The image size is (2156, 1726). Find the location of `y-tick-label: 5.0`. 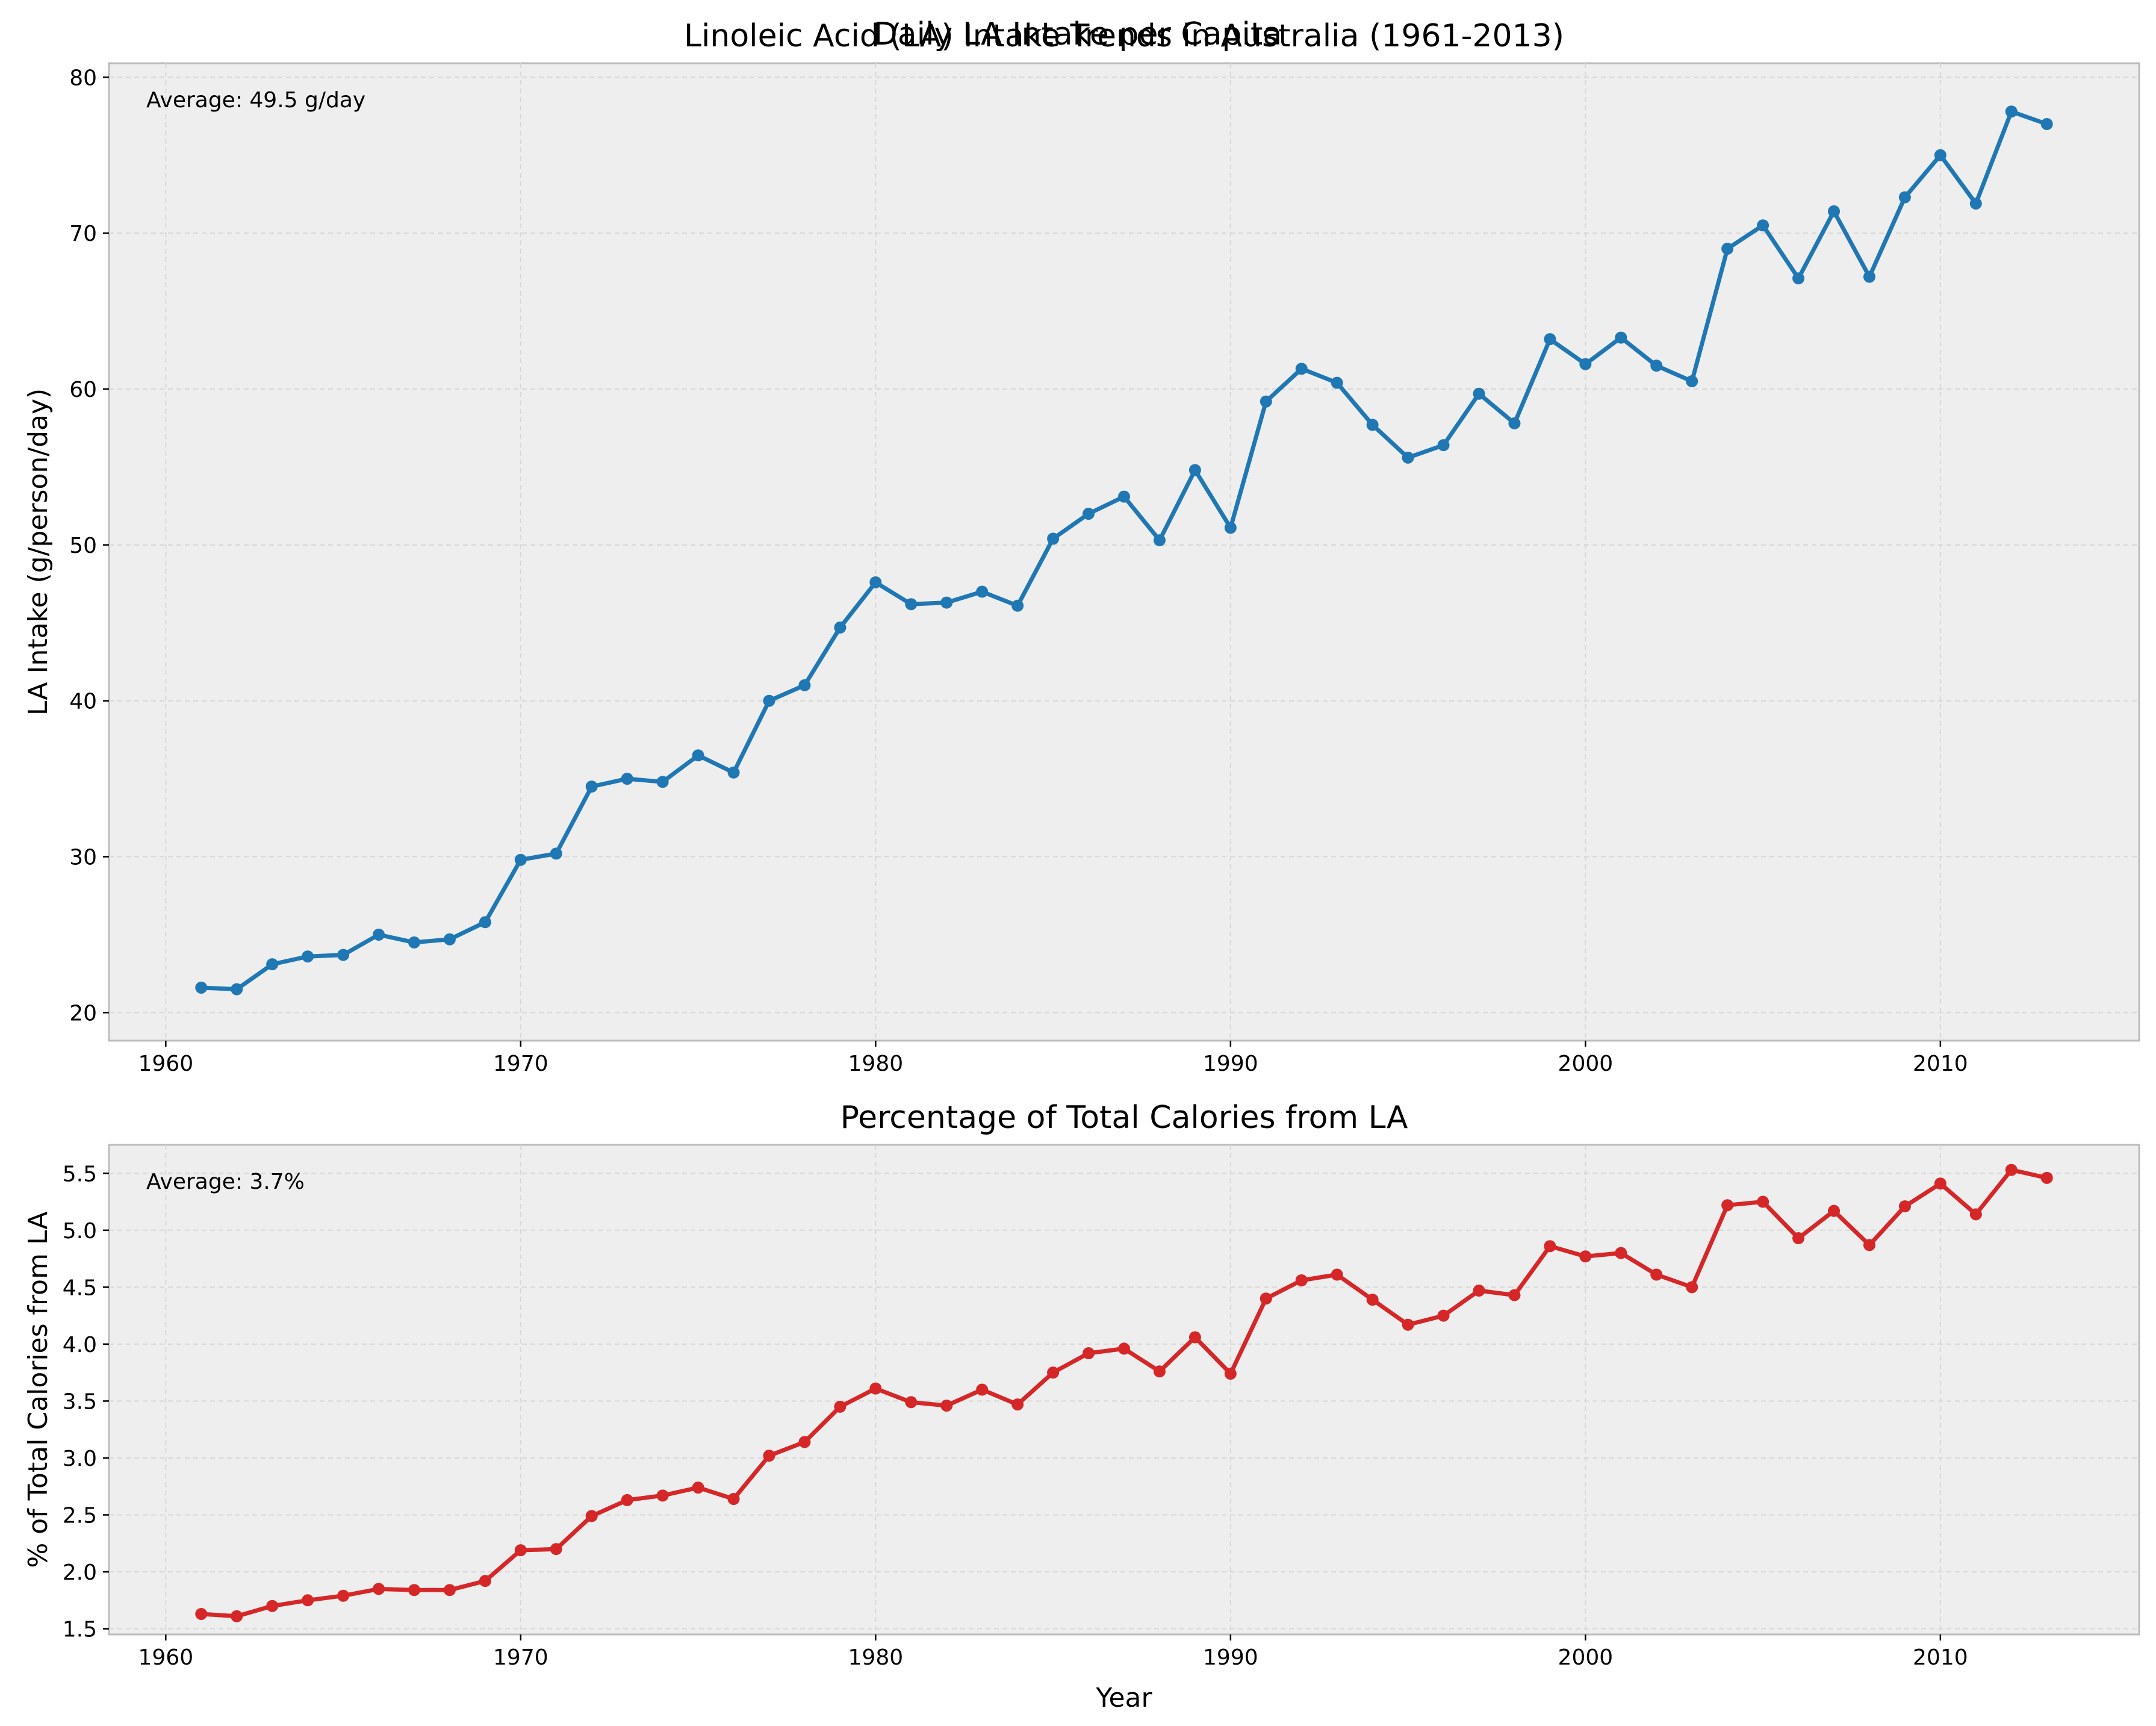

y-tick-label: 5.0 is located at coordinates (80, 1232).